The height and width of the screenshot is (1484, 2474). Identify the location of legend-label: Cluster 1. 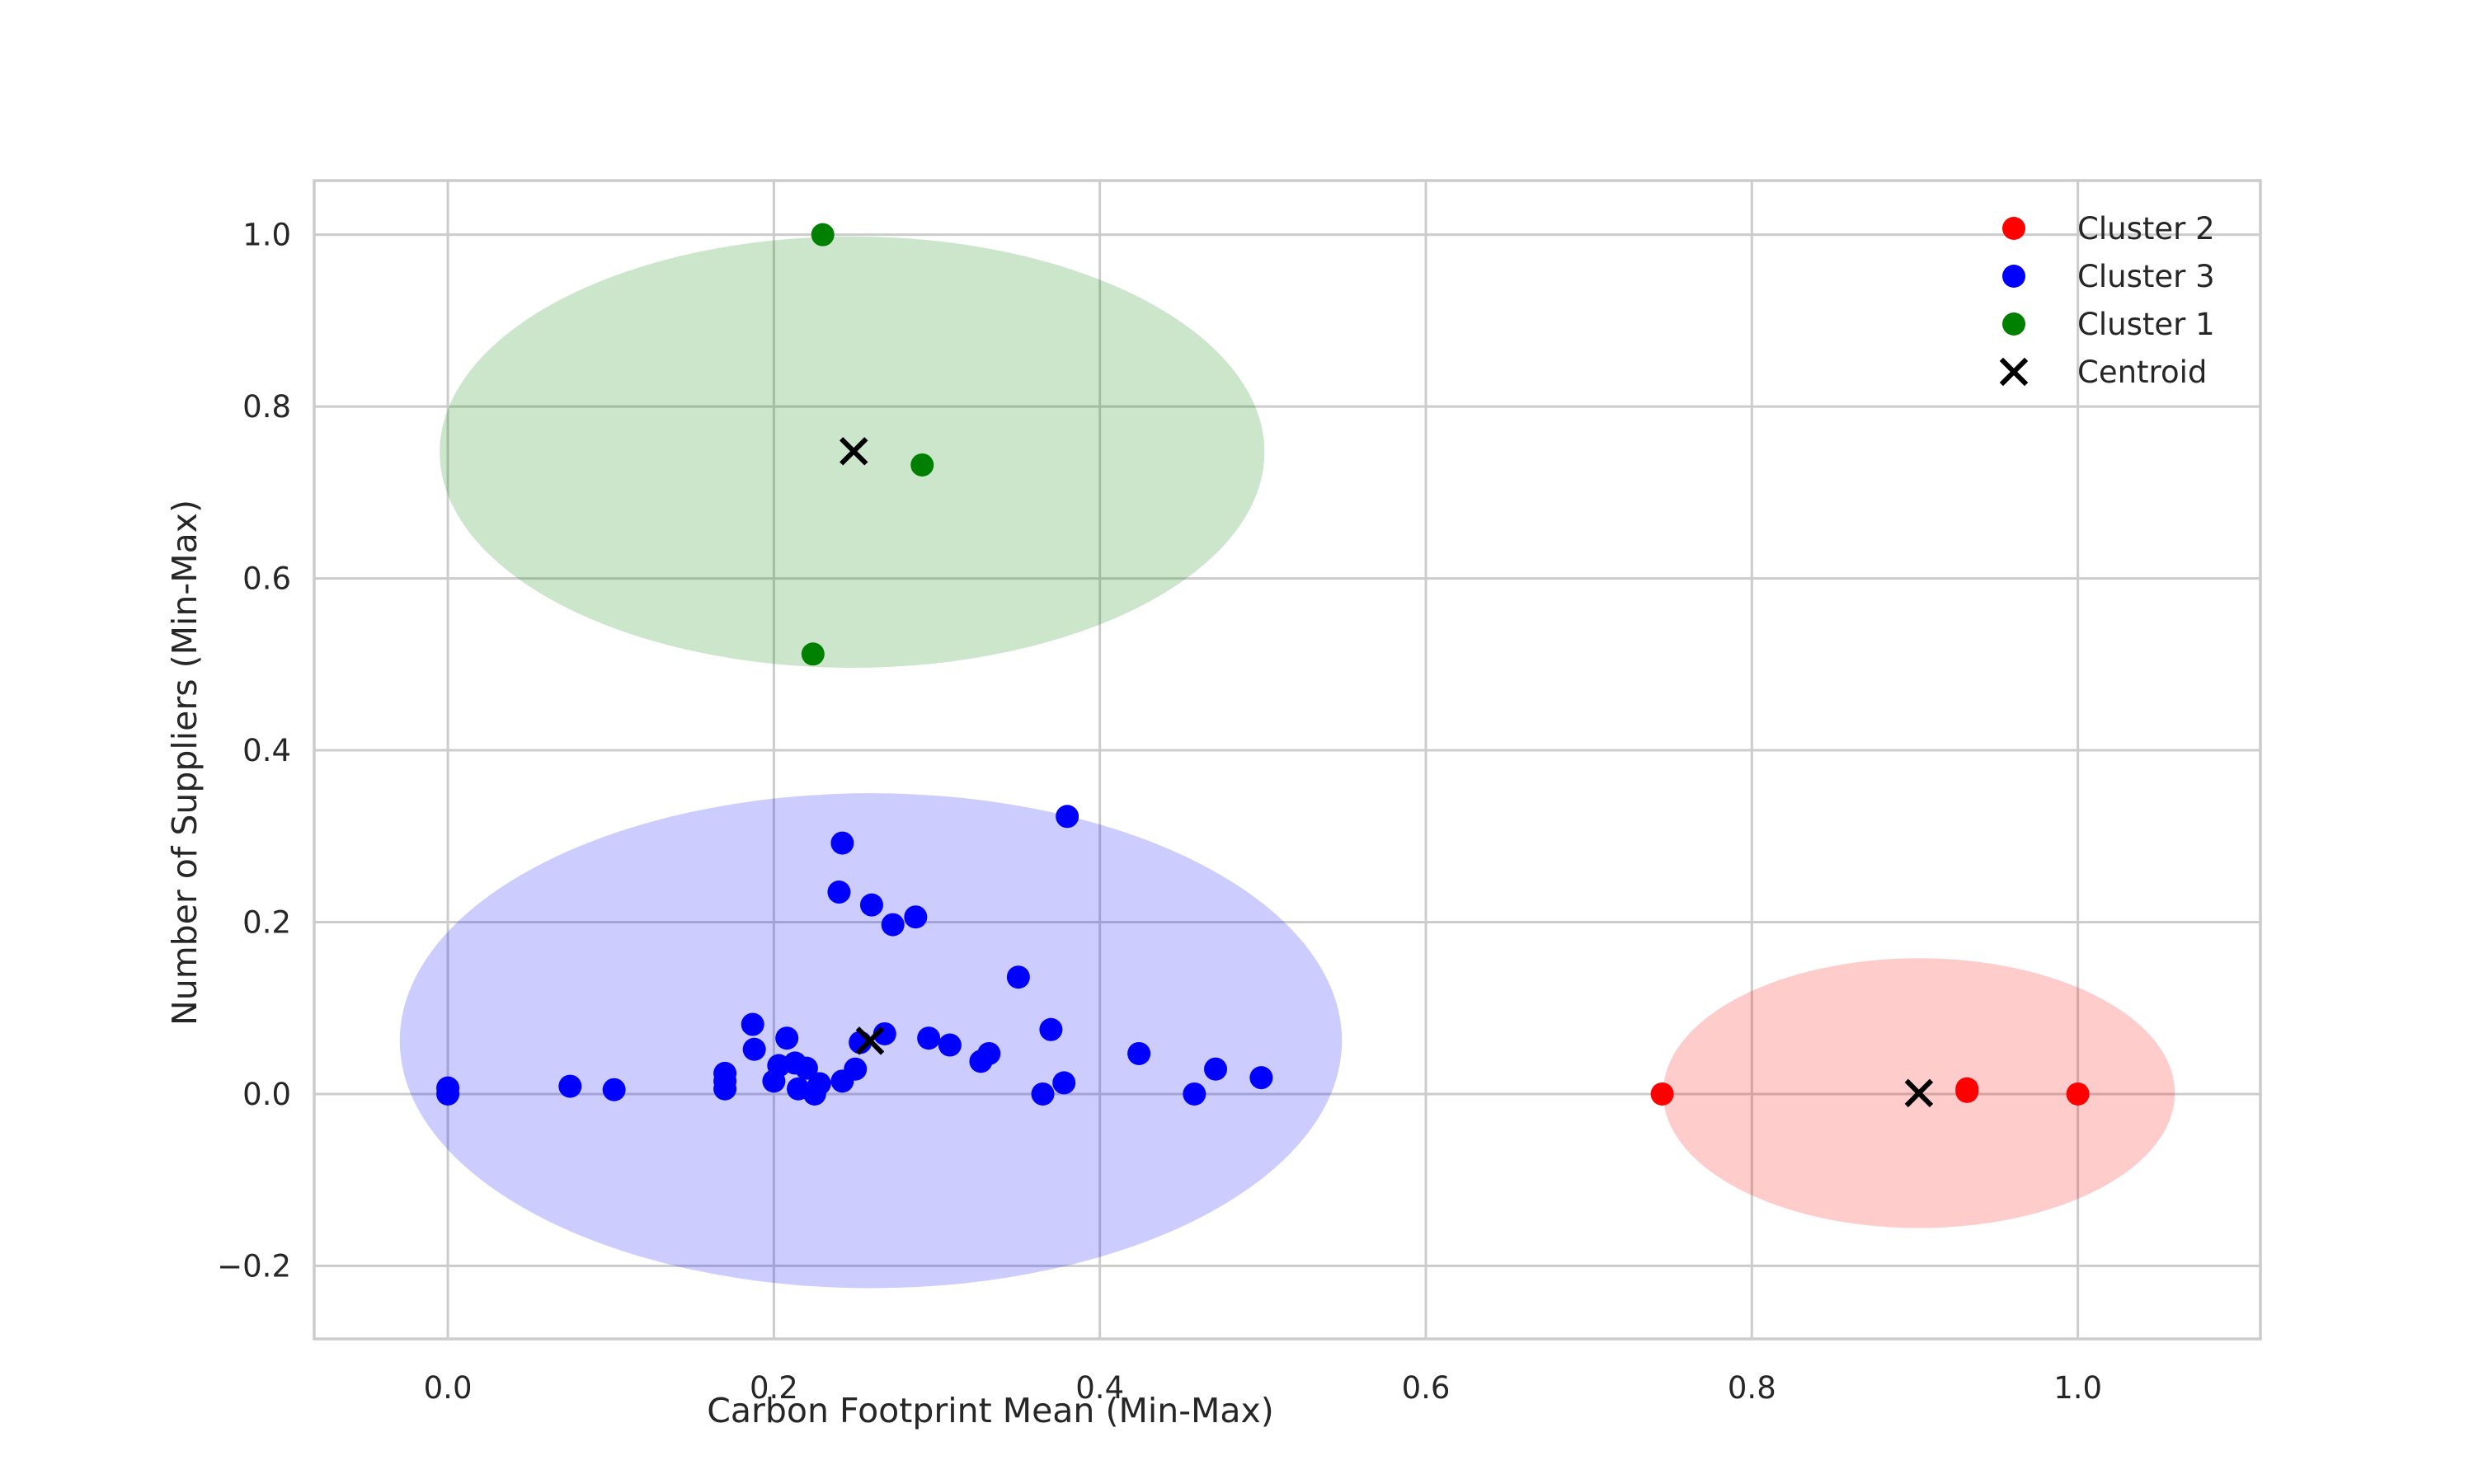
(2146, 324).